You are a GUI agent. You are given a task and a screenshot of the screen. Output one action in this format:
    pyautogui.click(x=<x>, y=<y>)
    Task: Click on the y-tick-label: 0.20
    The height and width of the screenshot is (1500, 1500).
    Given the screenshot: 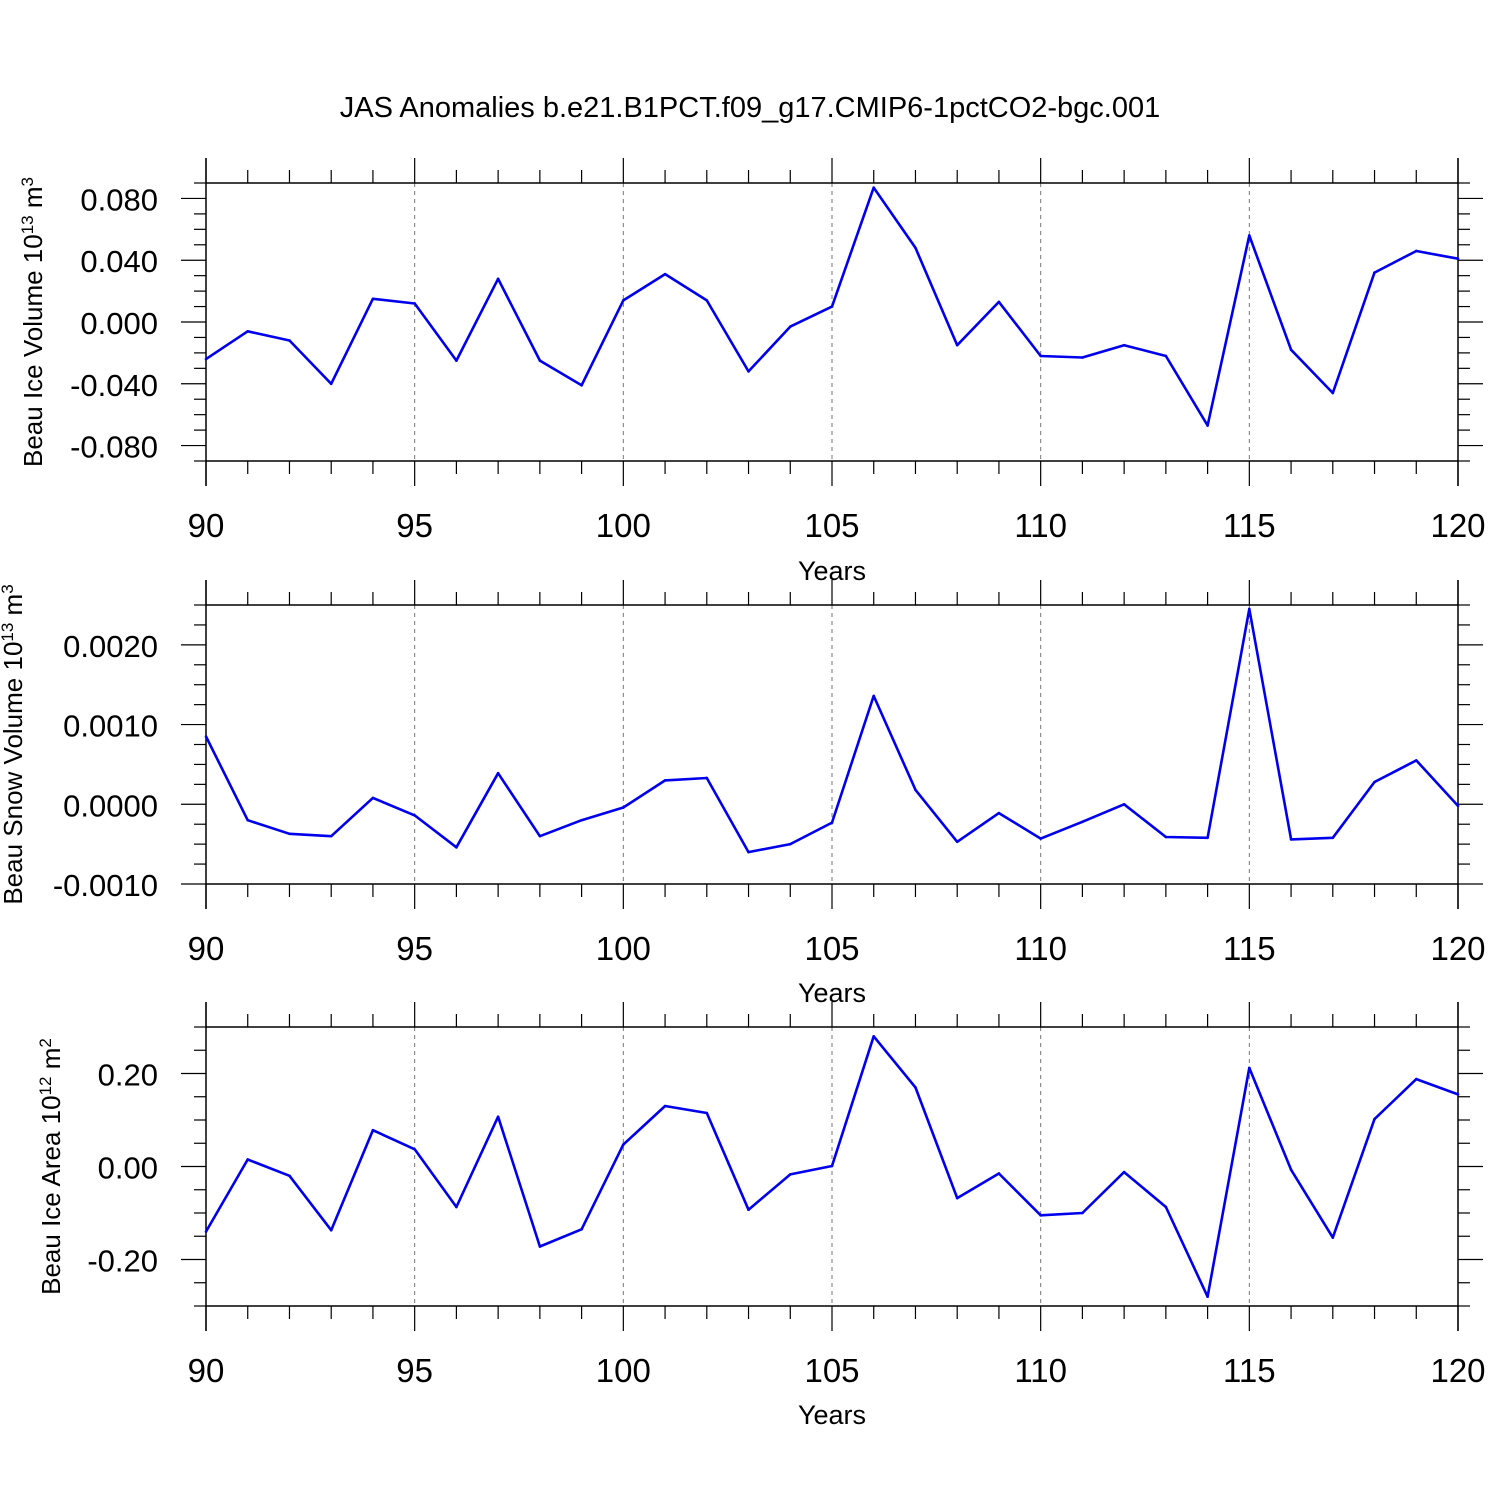 What is the action you would take?
    pyautogui.click(x=128, y=1075)
    